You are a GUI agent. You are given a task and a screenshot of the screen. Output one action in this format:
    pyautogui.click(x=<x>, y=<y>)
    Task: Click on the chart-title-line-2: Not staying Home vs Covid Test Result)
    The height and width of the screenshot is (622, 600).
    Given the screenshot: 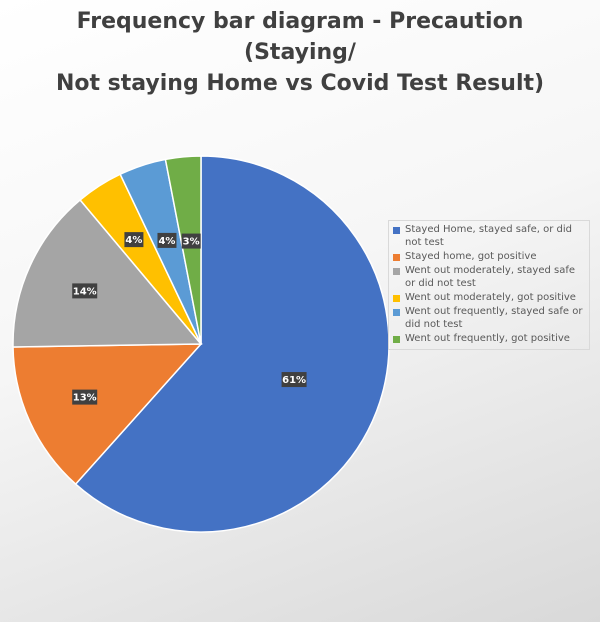 What is the action you would take?
    pyautogui.click(x=300, y=83)
    